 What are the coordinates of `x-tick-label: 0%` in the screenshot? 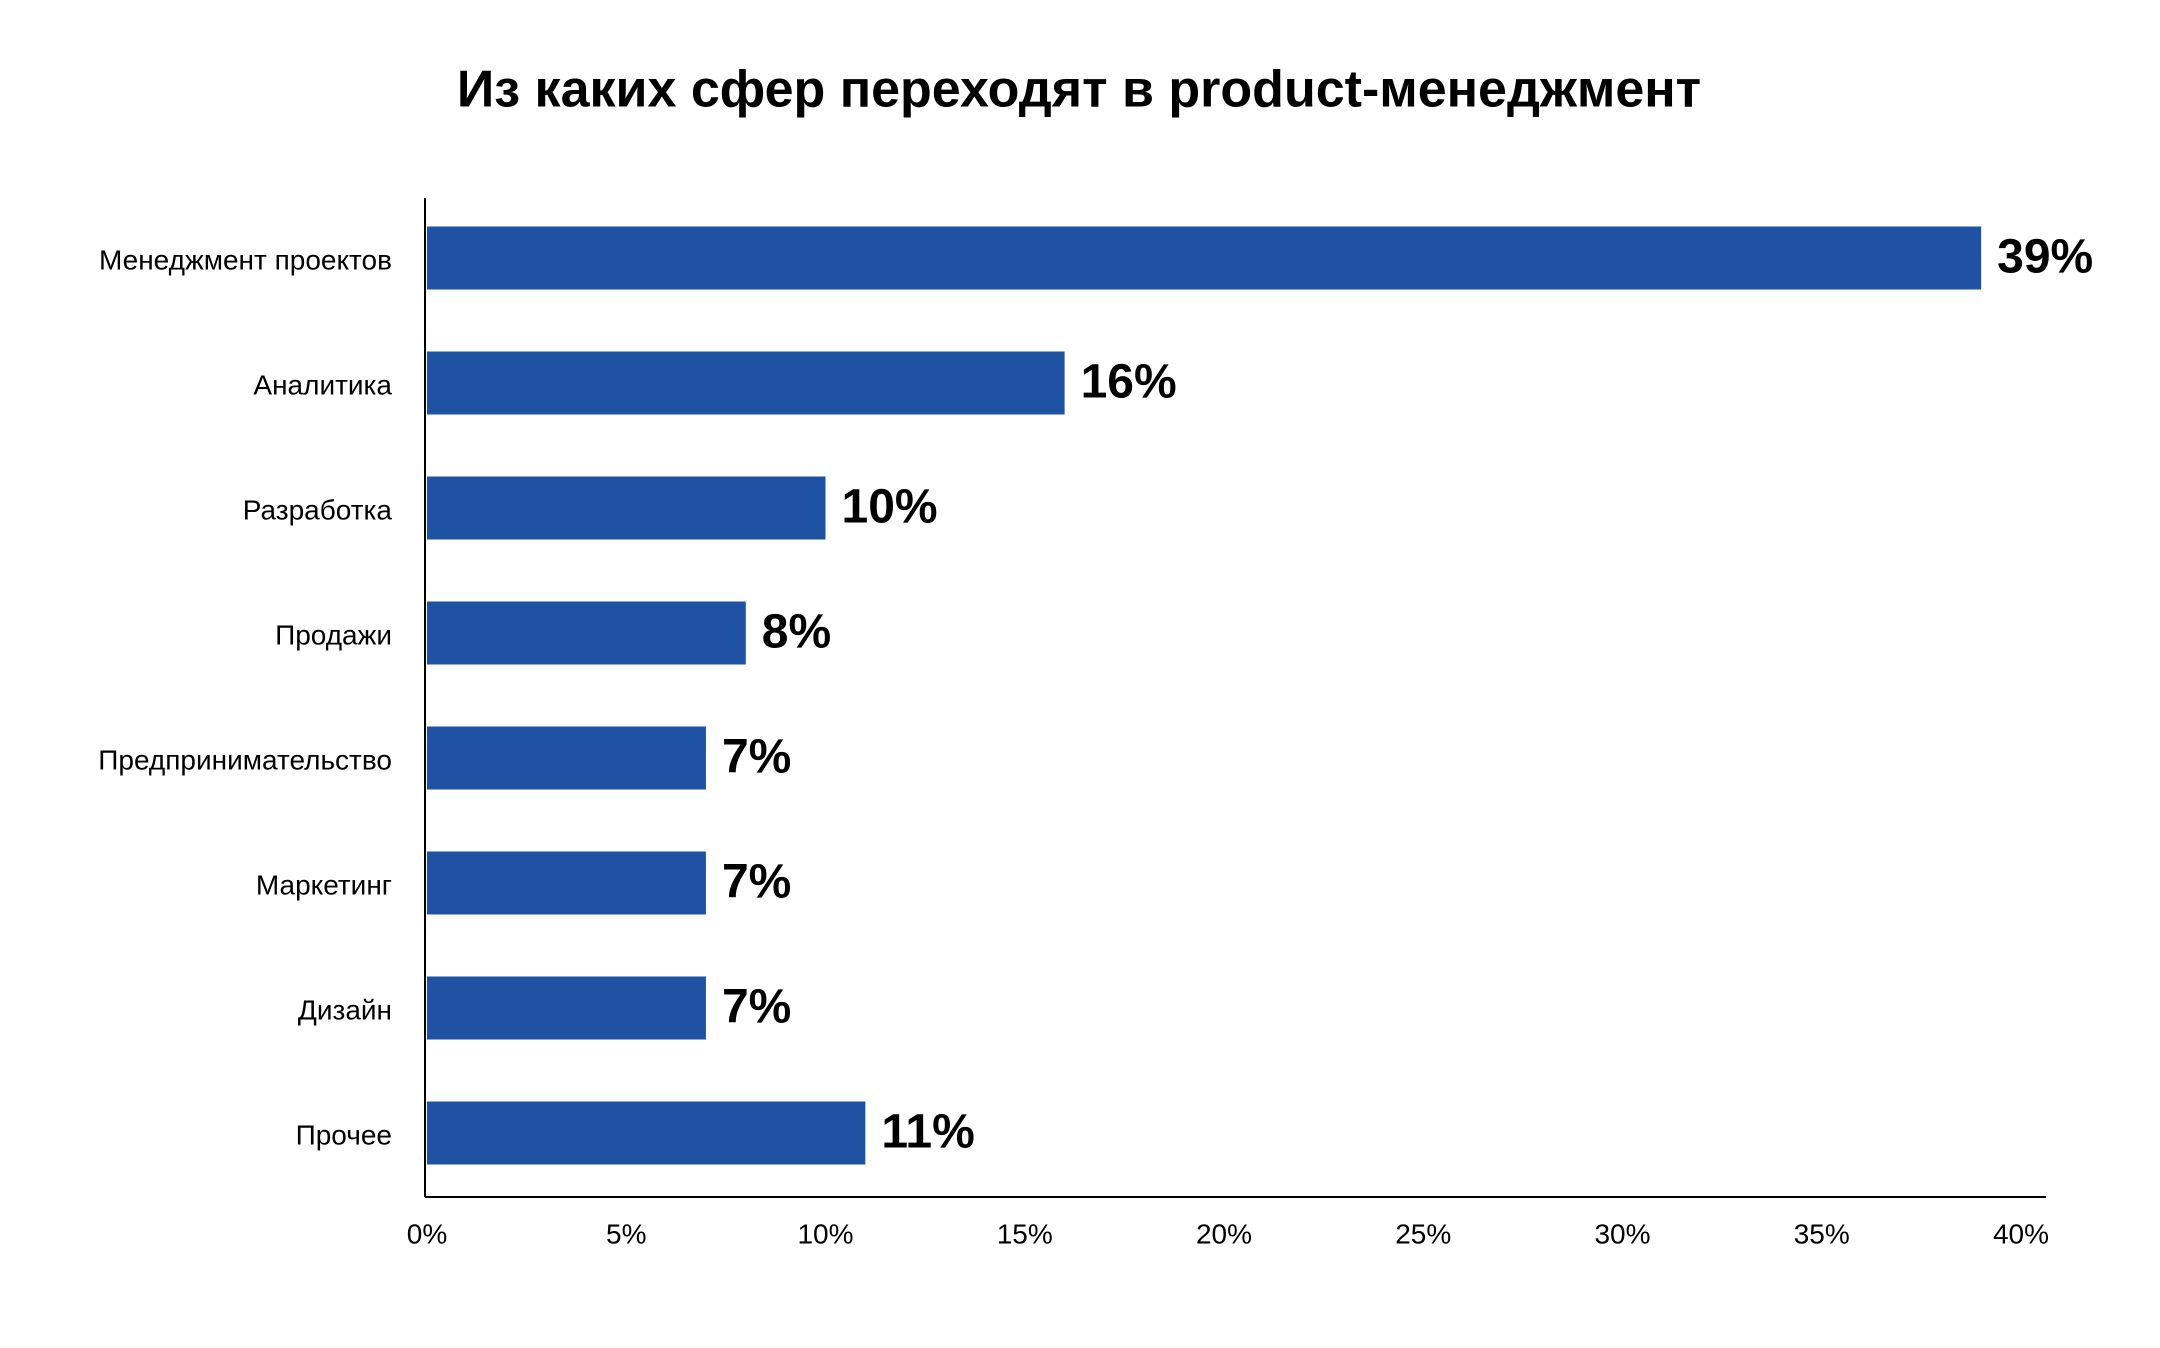 It's located at (427, 1233).